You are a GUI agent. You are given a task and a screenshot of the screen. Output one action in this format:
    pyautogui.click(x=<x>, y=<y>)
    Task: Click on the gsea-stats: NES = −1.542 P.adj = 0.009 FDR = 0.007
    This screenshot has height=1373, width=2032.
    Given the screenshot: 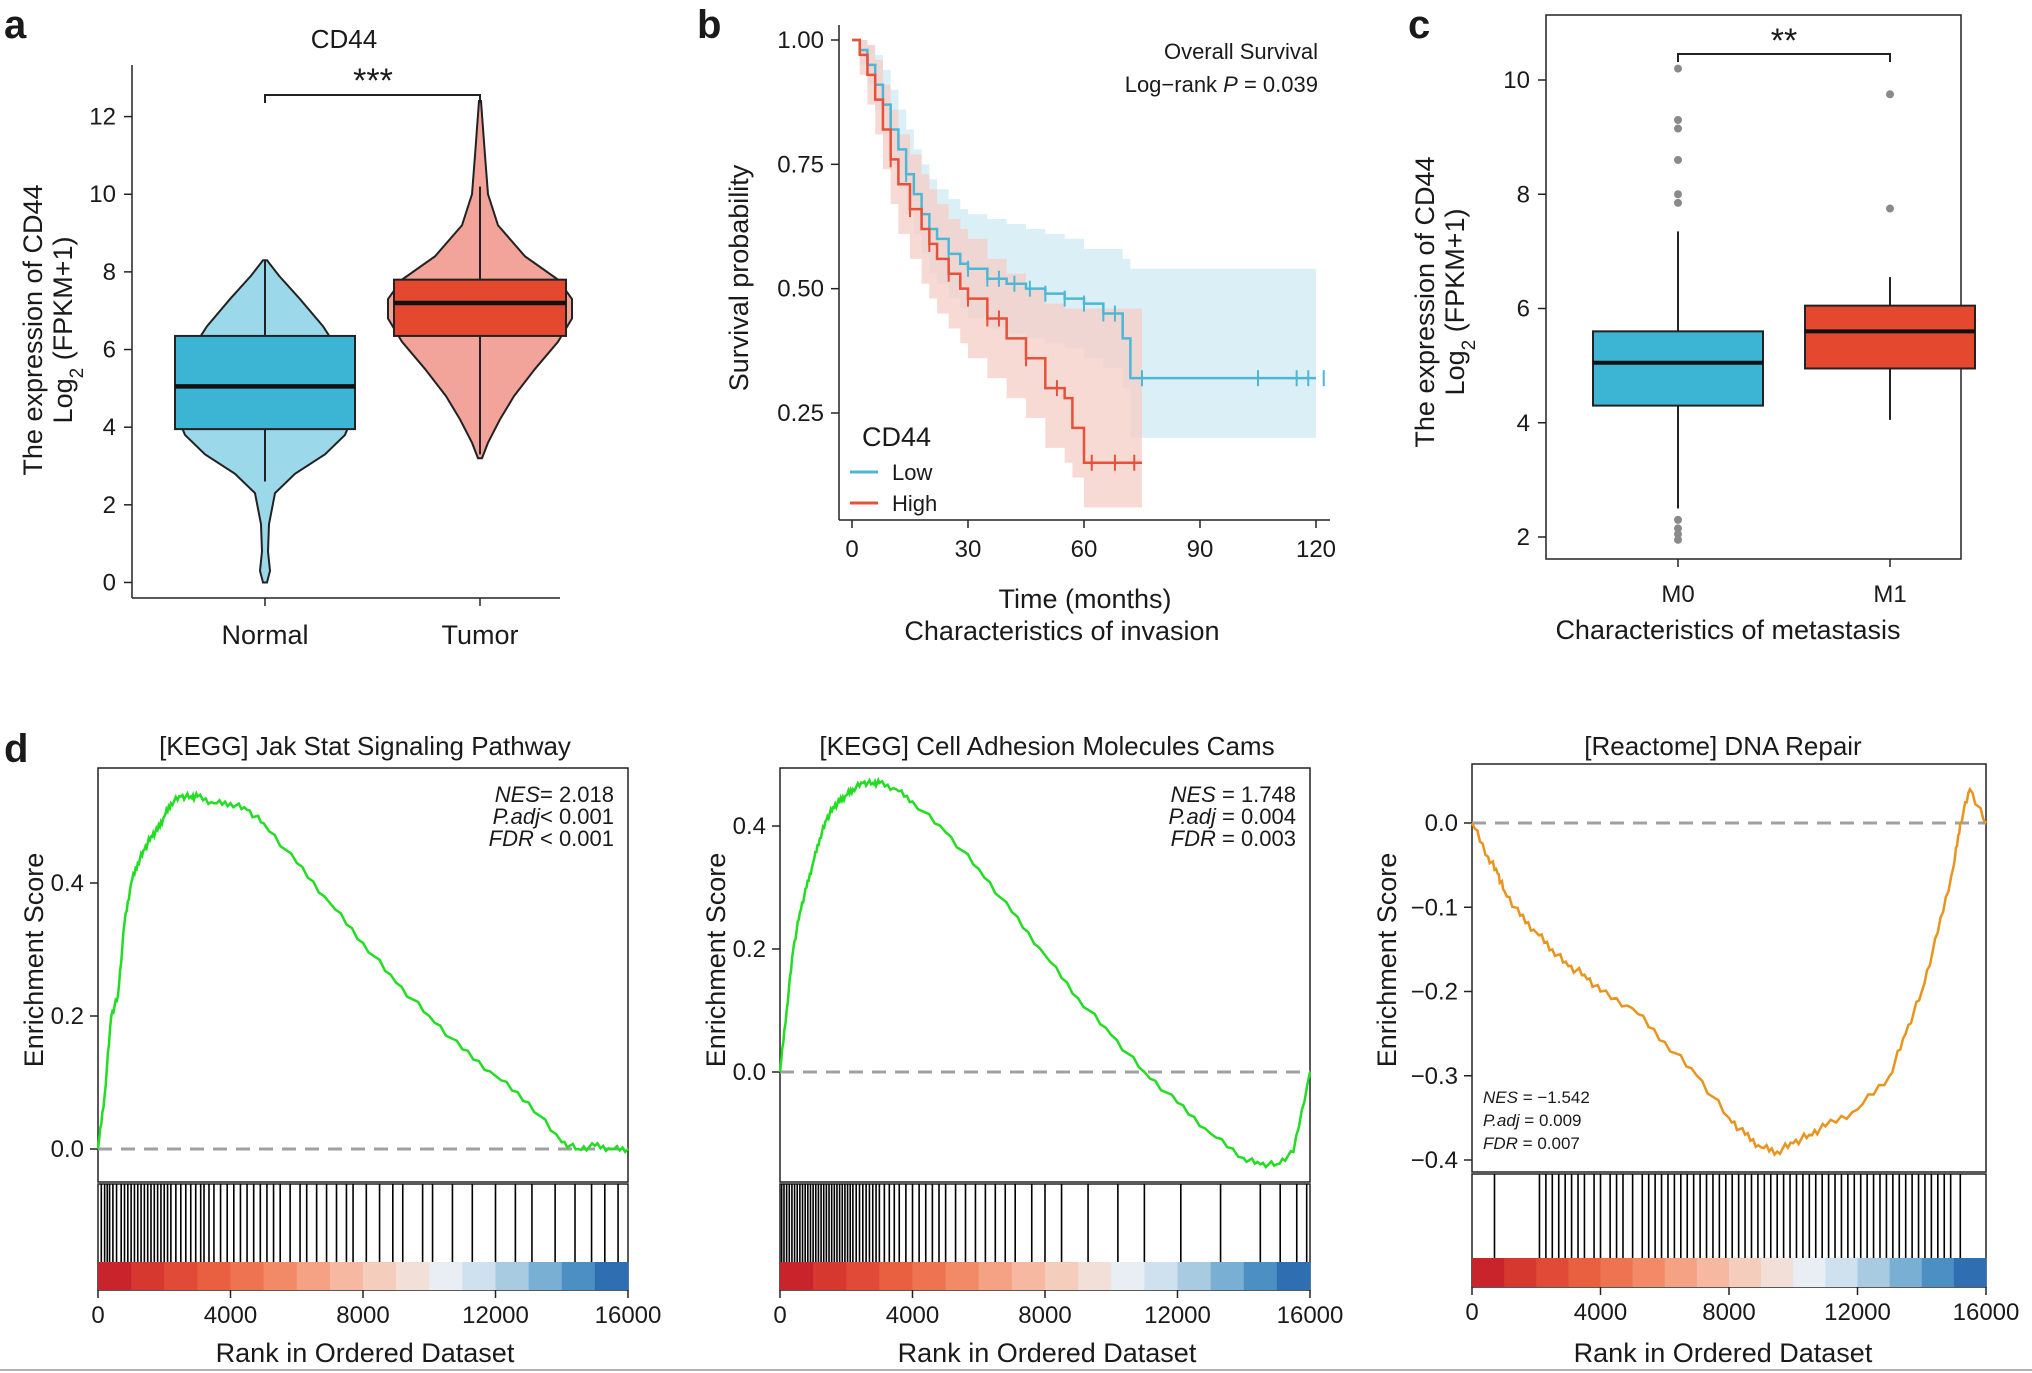 What is the action you would take?
    pyautogui.click(x=1536, y=1120)
    